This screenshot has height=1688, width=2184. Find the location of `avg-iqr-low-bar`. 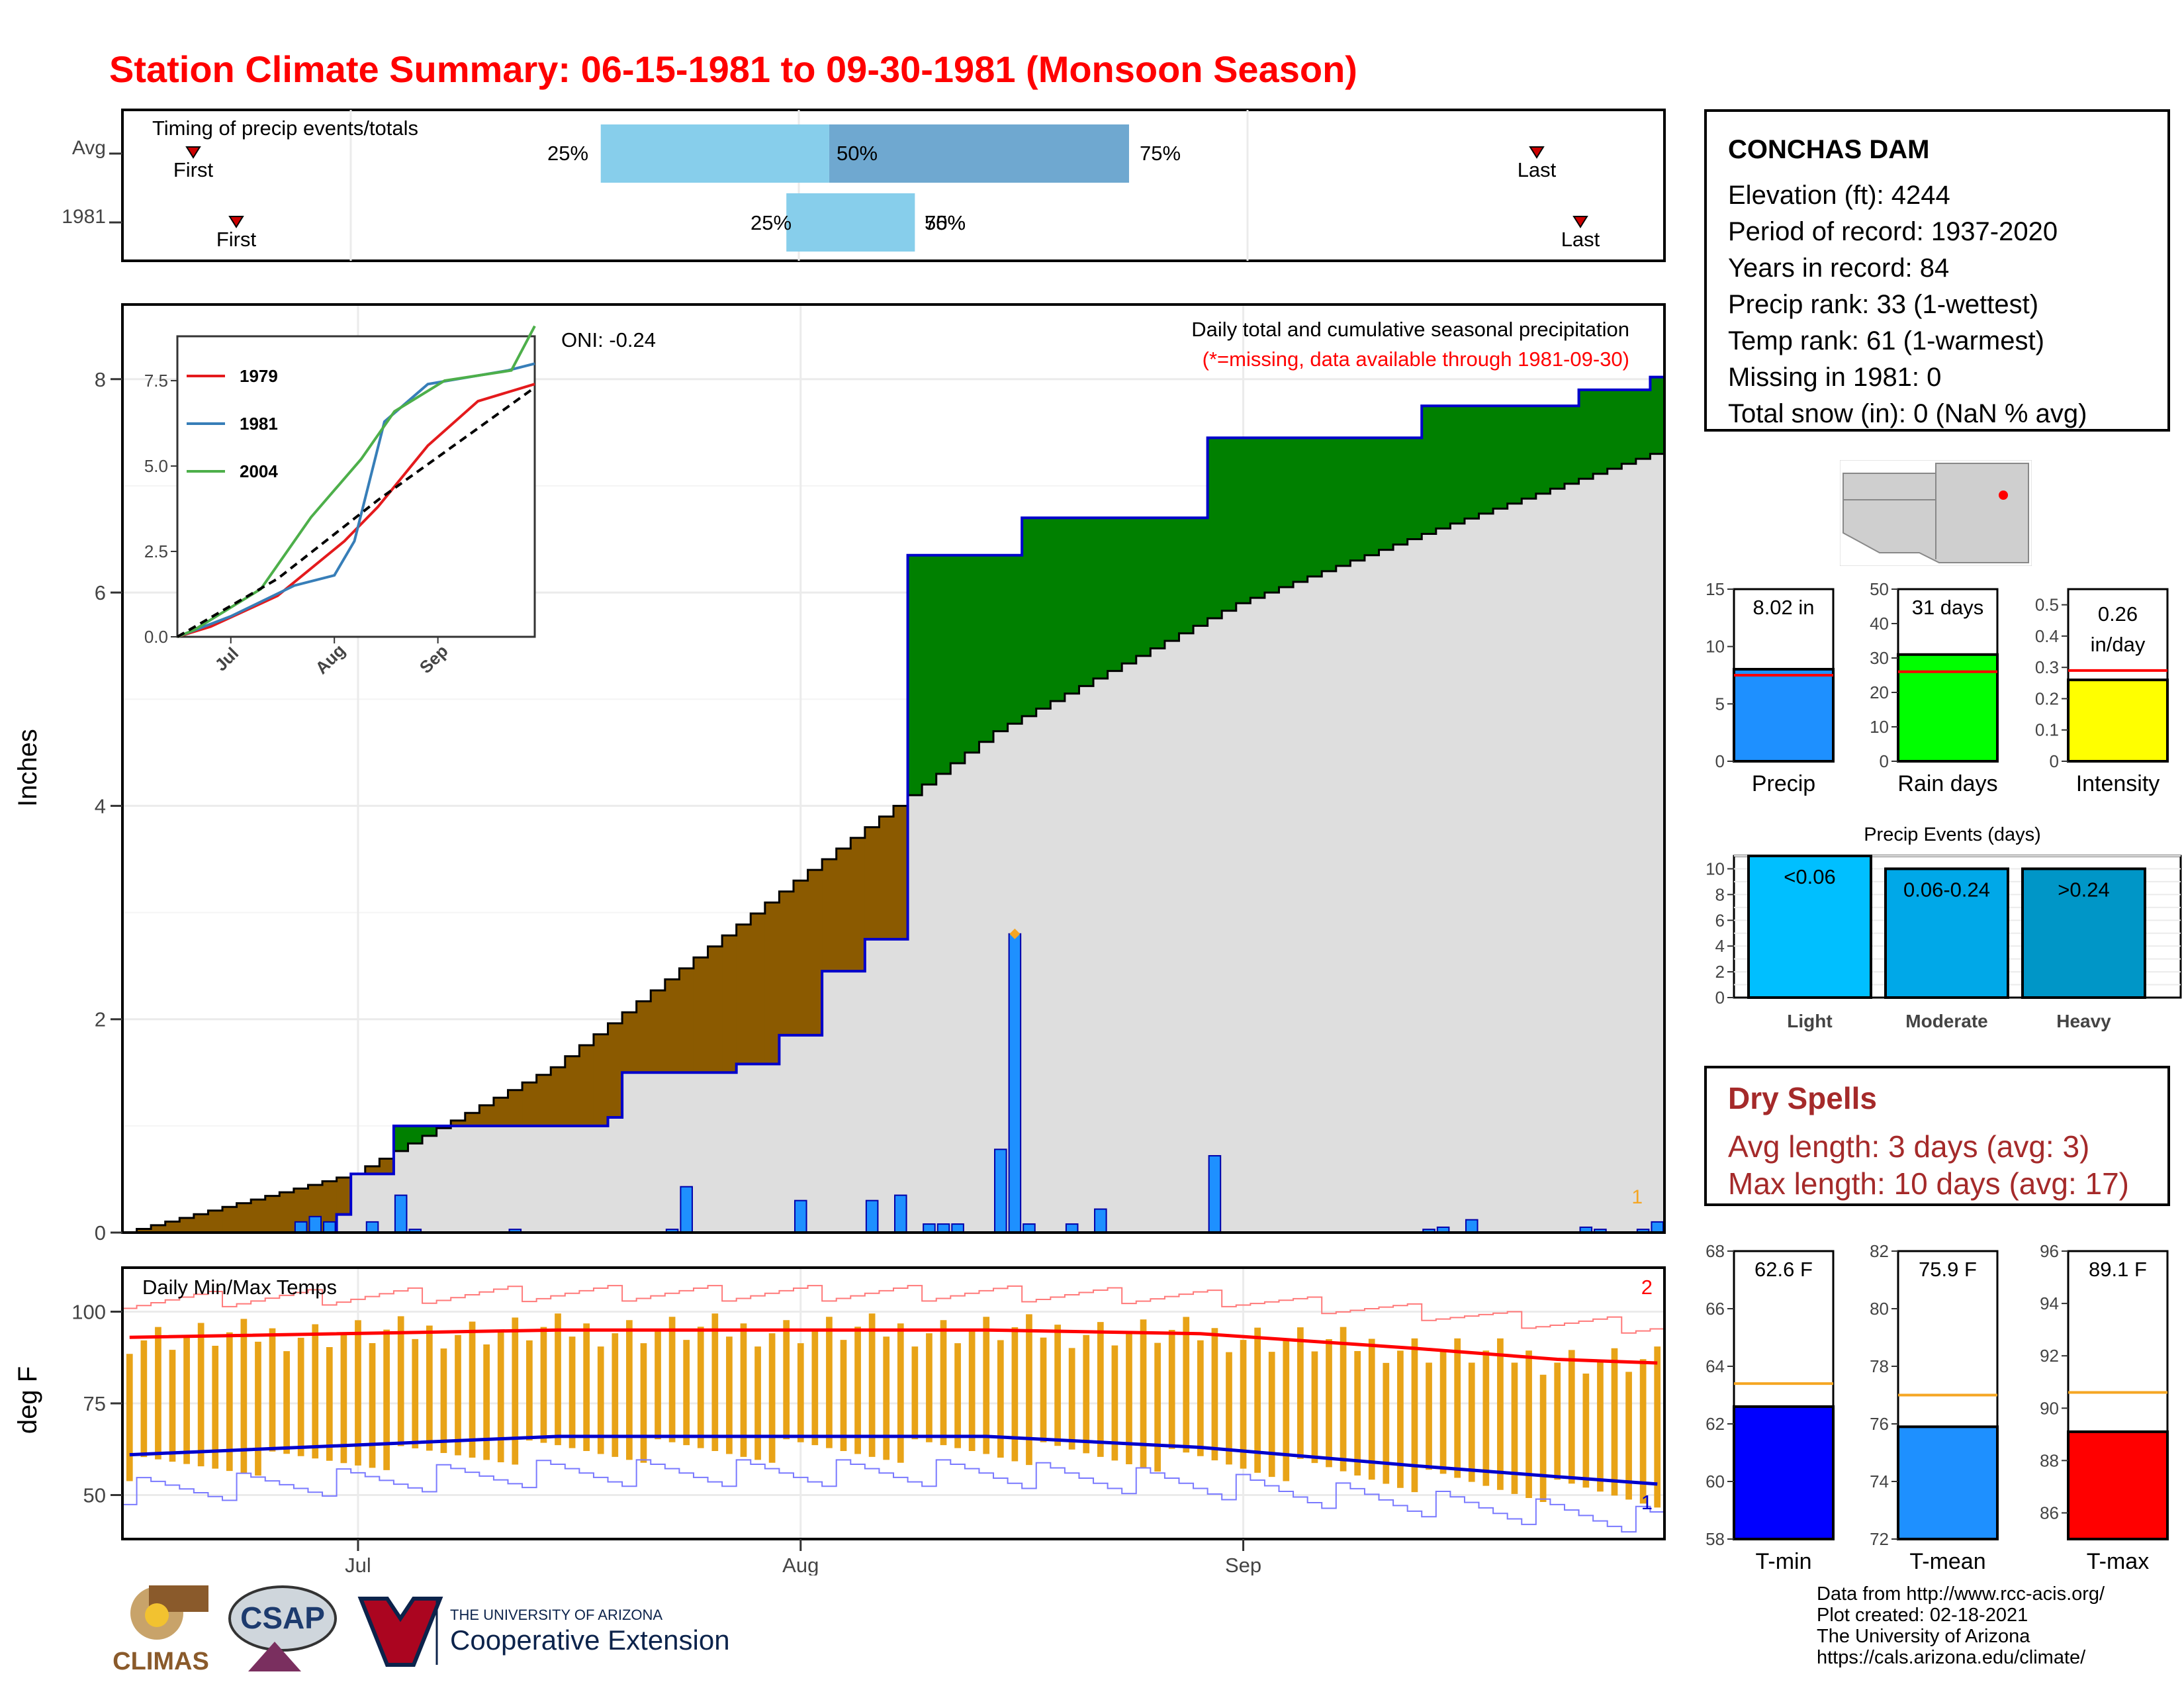

avg-iqr-low-bar is located at coordinates (714, 153).